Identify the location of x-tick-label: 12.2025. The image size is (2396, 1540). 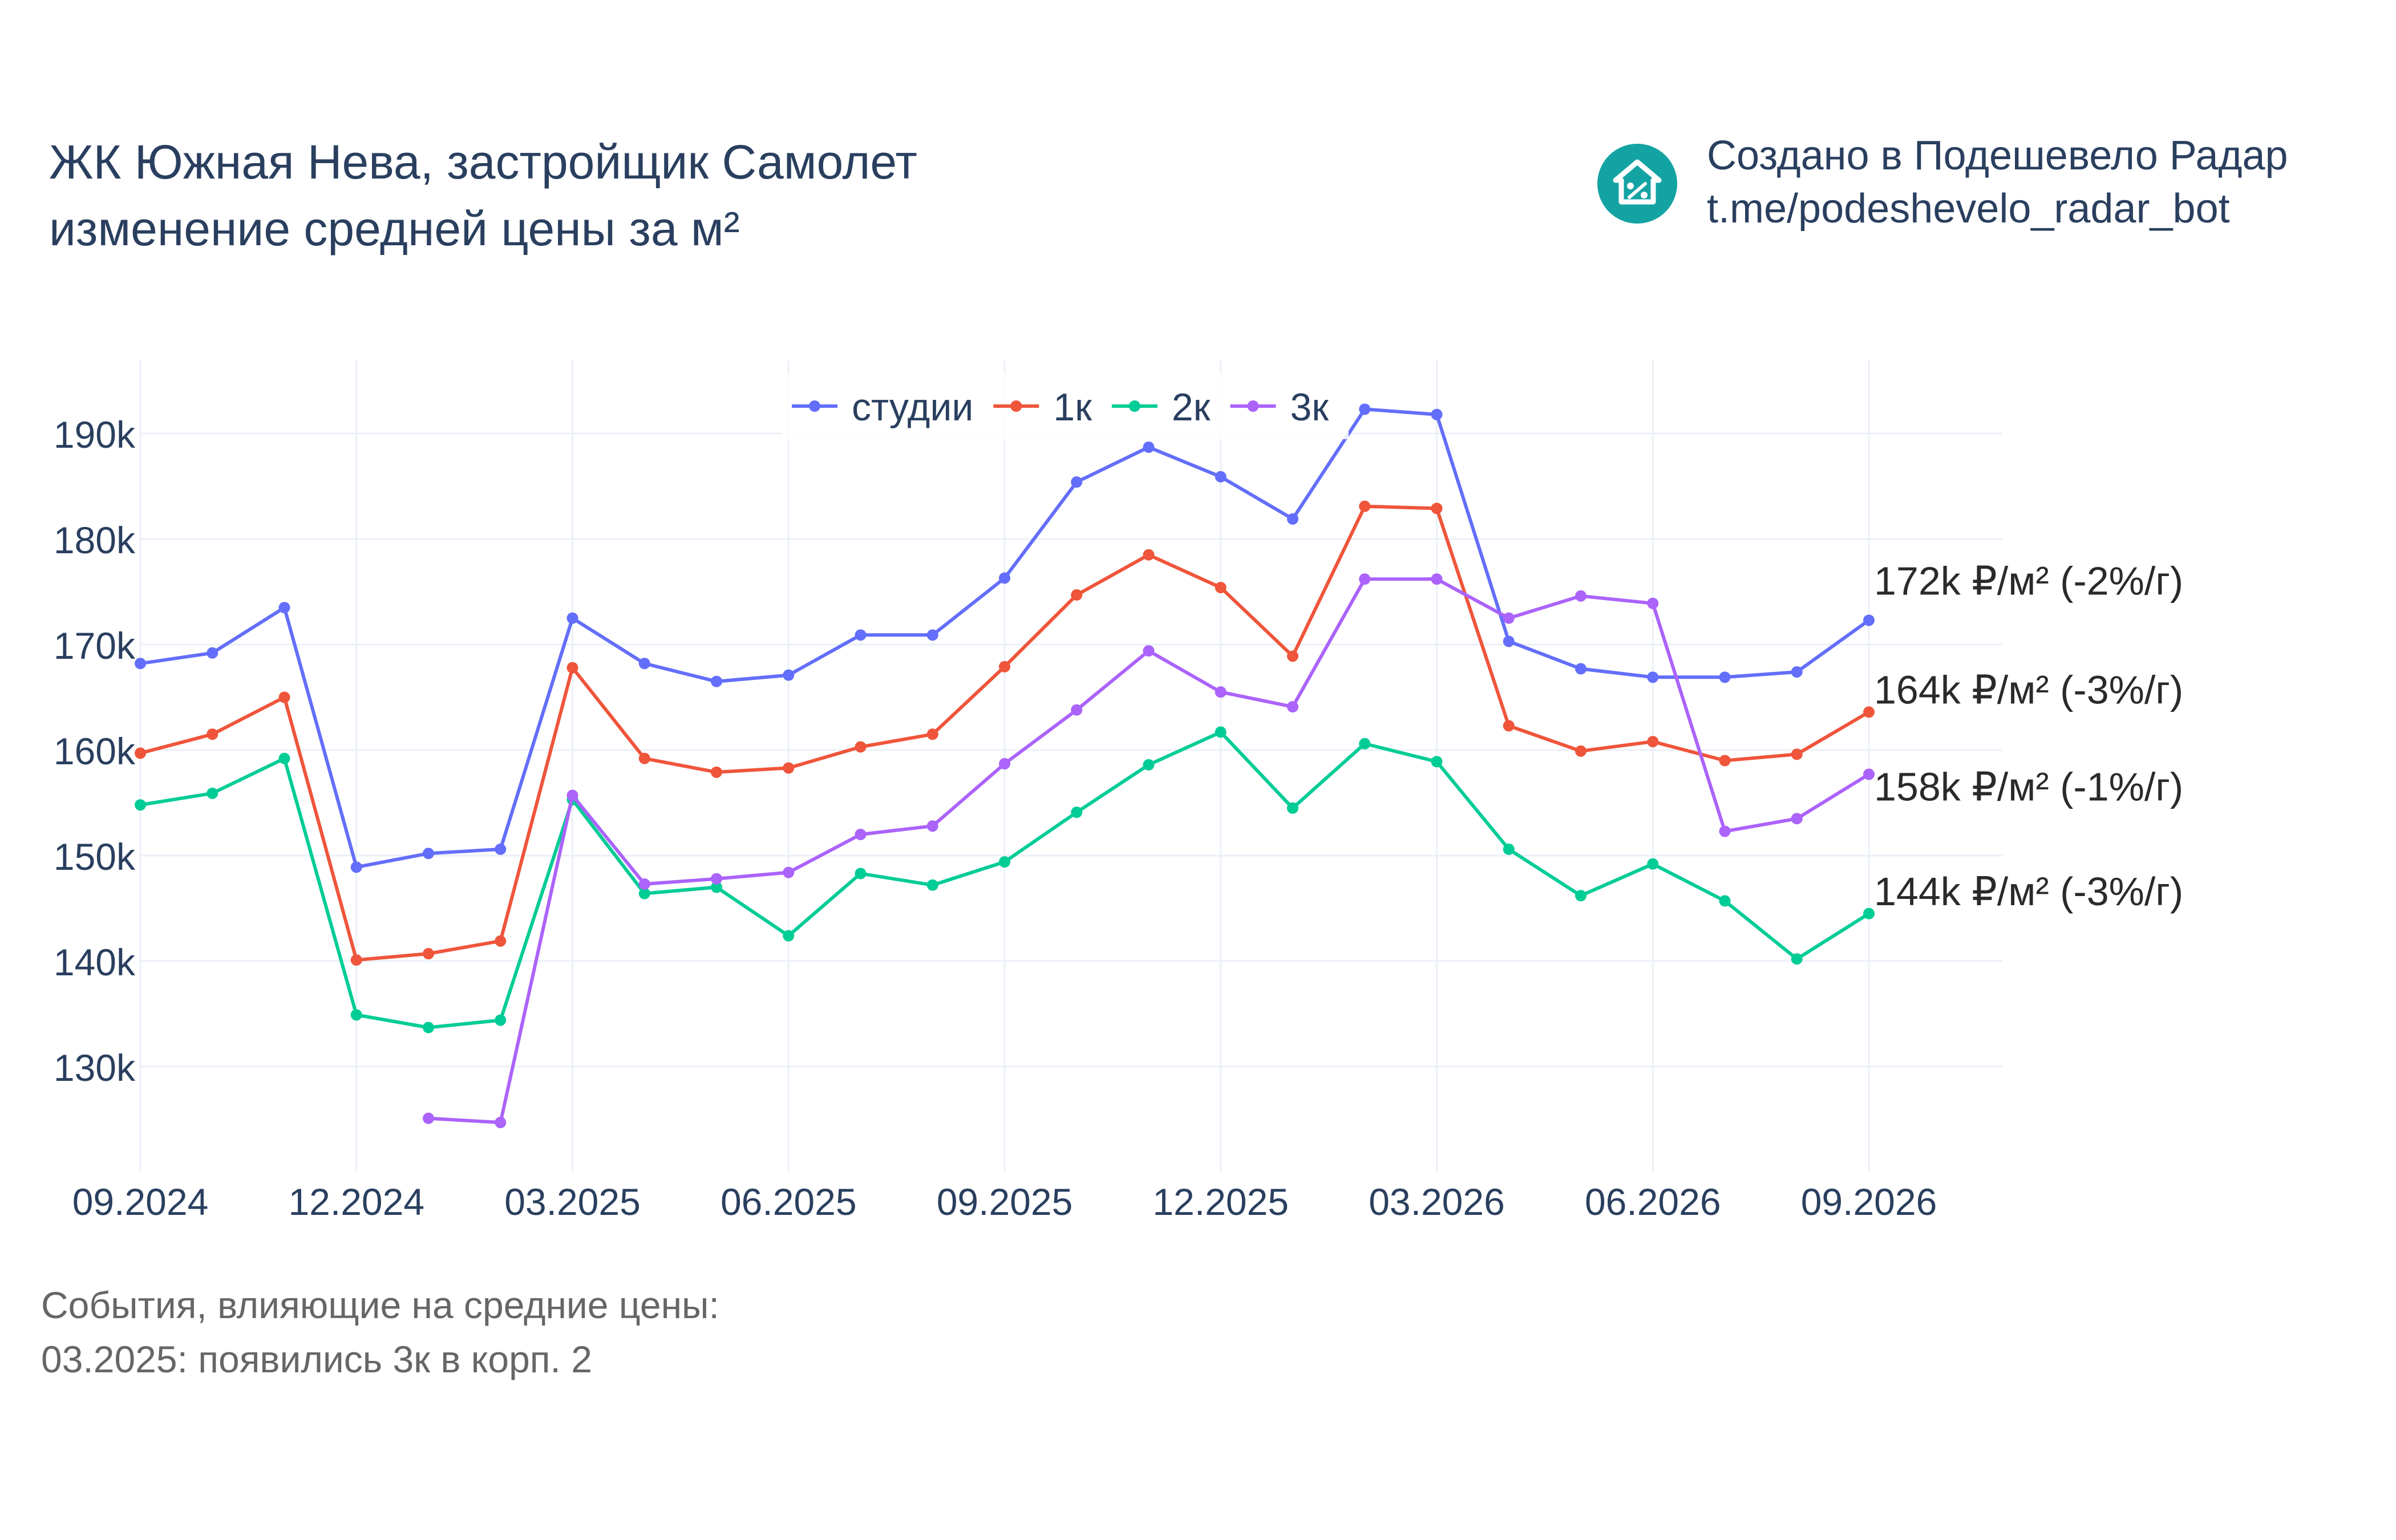
(1220, 1202).